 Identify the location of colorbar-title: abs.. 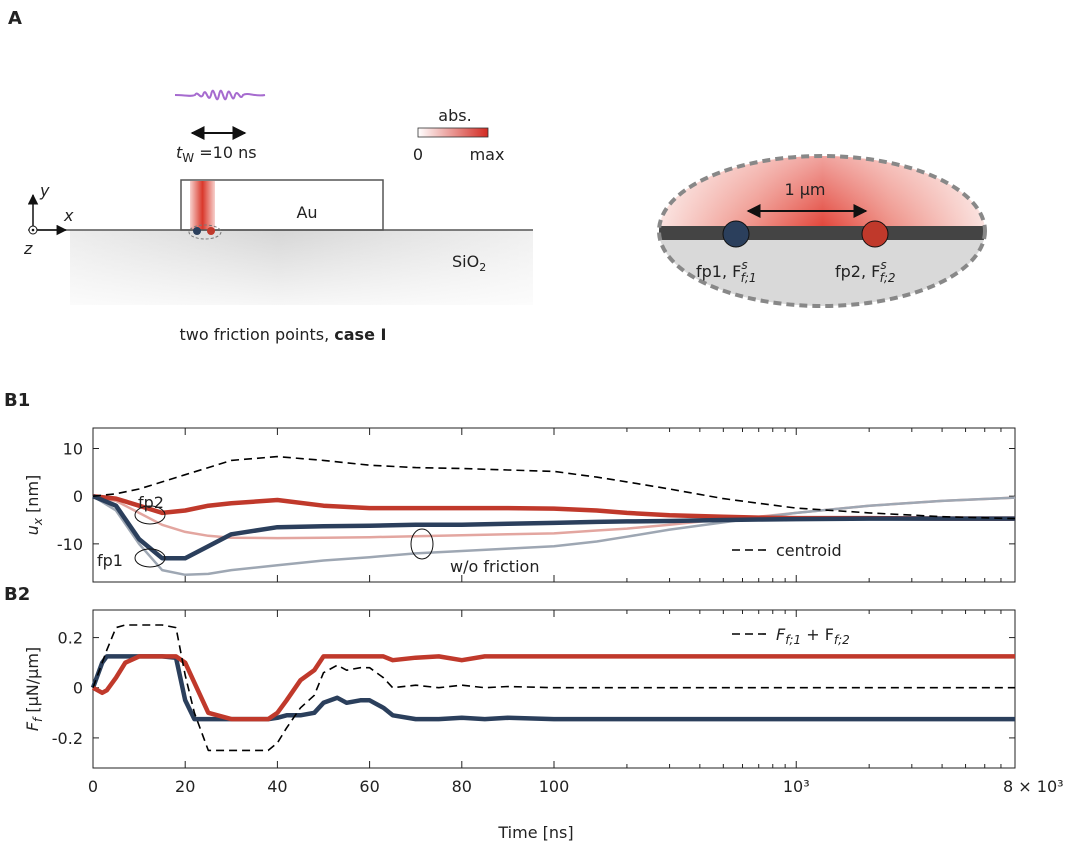
(454, 115).